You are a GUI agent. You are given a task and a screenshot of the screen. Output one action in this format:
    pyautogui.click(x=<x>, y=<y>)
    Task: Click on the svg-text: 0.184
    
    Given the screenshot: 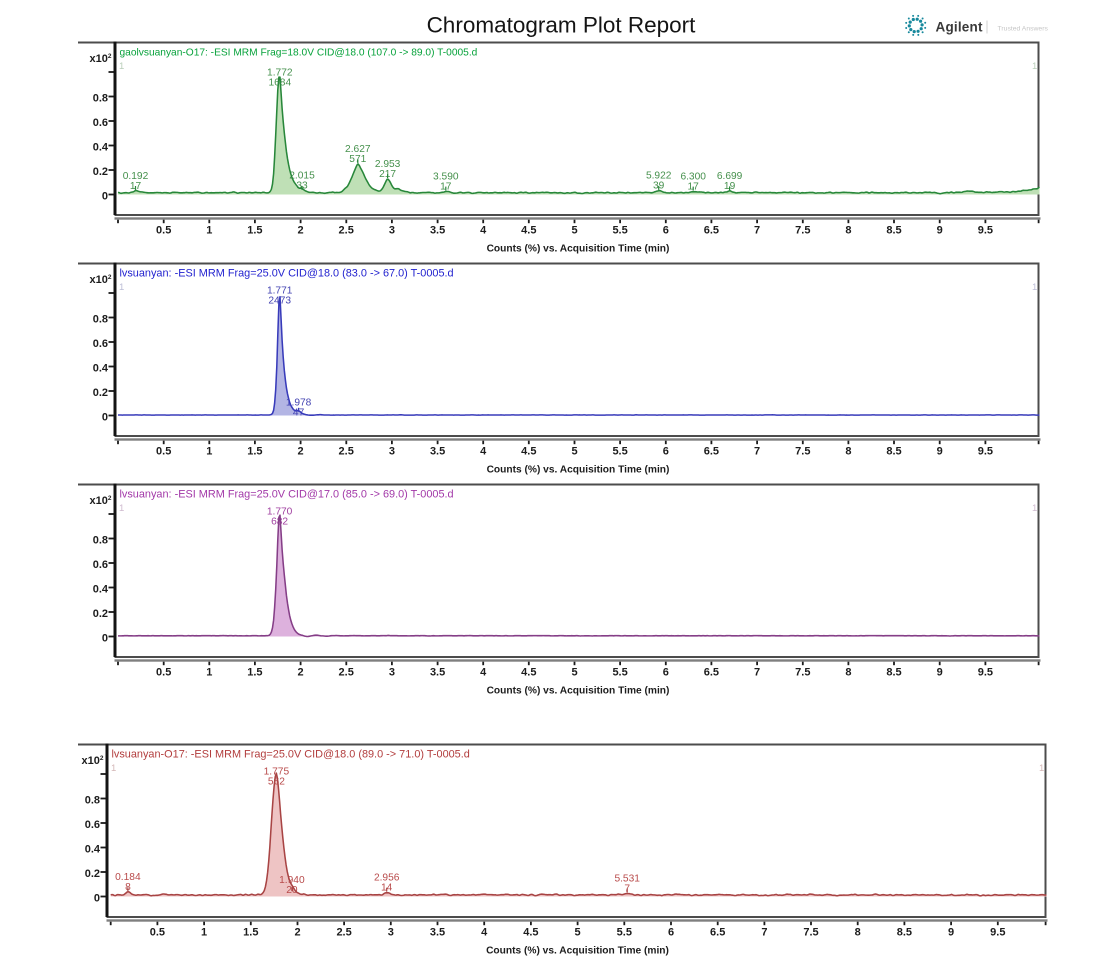 What is the action you would take?
    pyautogui.click(x=128, y=877)
    